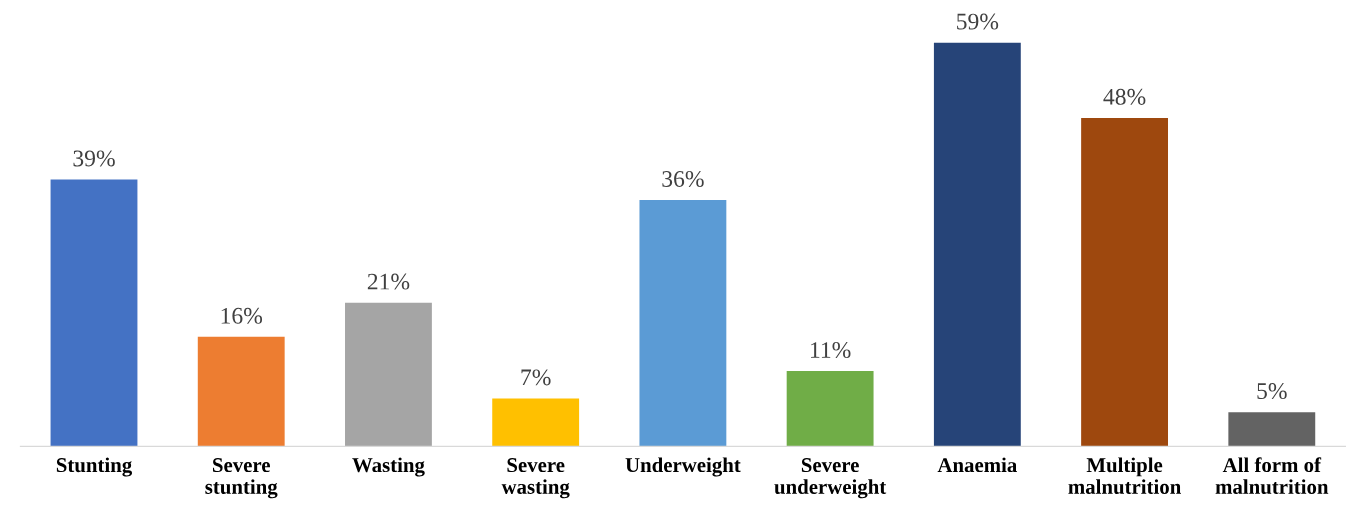 This screenshot has width=1359, height=519. I want to click on data-label: 7%, so click(536, 377).